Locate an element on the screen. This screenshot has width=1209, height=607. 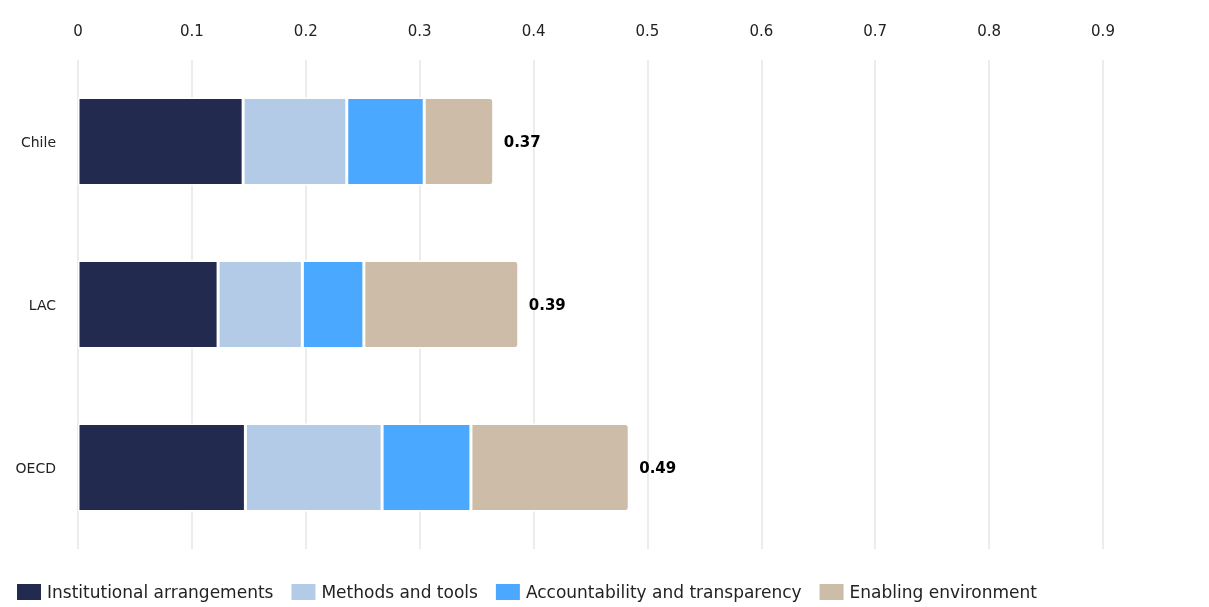
total-label: 0.39 is located at coordinates (547, 304).